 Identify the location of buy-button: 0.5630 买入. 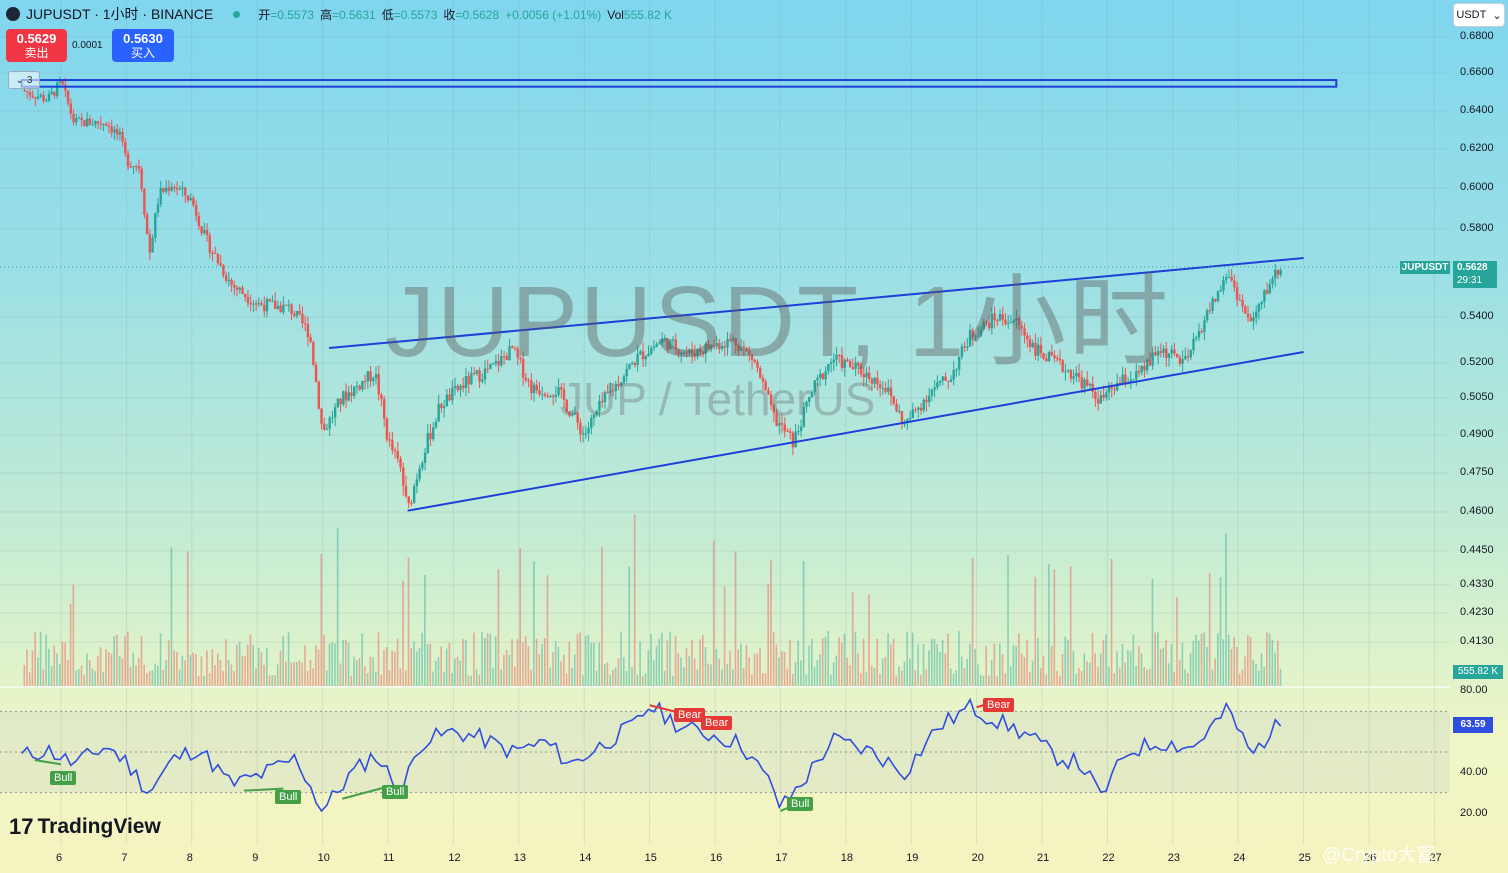
(143, 45).